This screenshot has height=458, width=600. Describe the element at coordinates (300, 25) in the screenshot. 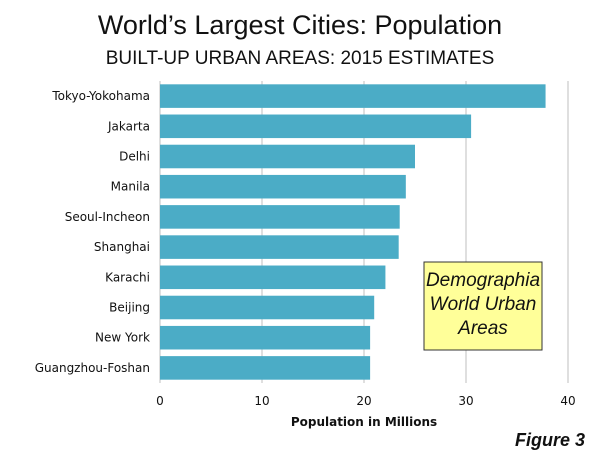

I see `chart-title: World’s Largest Cities: Population` at that location.